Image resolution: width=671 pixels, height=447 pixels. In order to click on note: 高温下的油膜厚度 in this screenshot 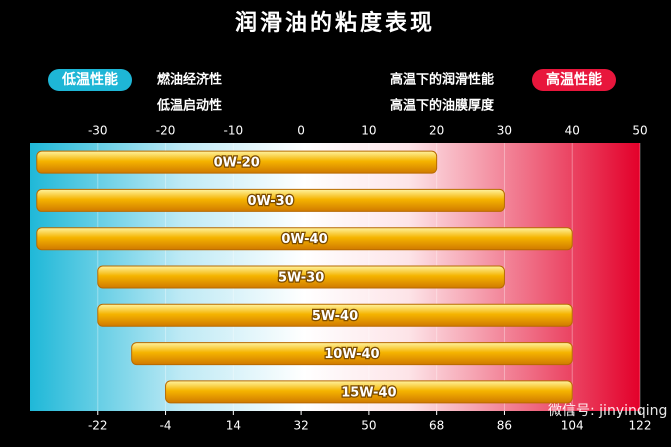, I will do `click(442, 106)`.